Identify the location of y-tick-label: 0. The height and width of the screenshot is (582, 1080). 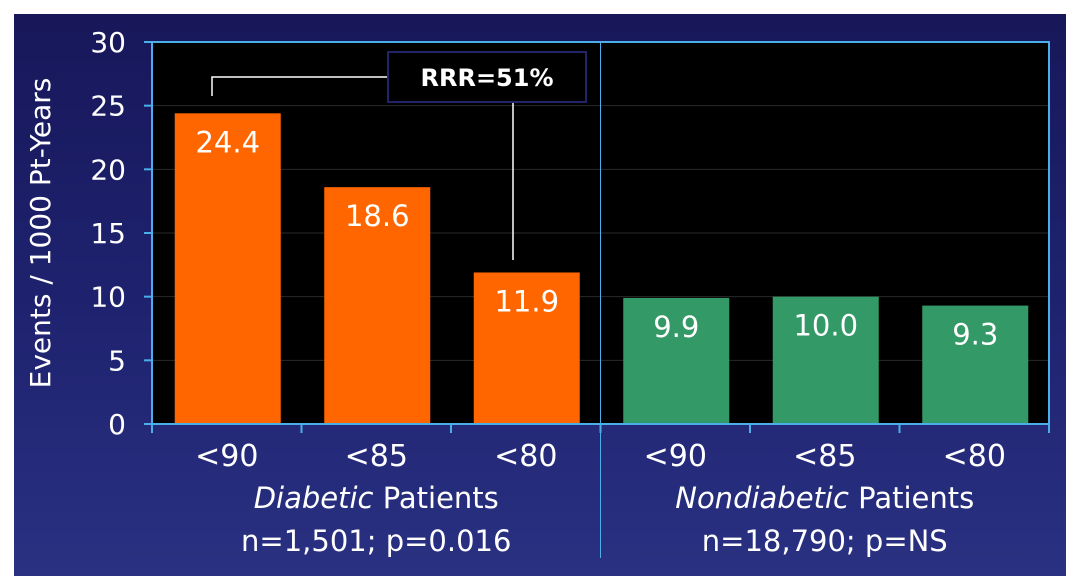
(117, 424).